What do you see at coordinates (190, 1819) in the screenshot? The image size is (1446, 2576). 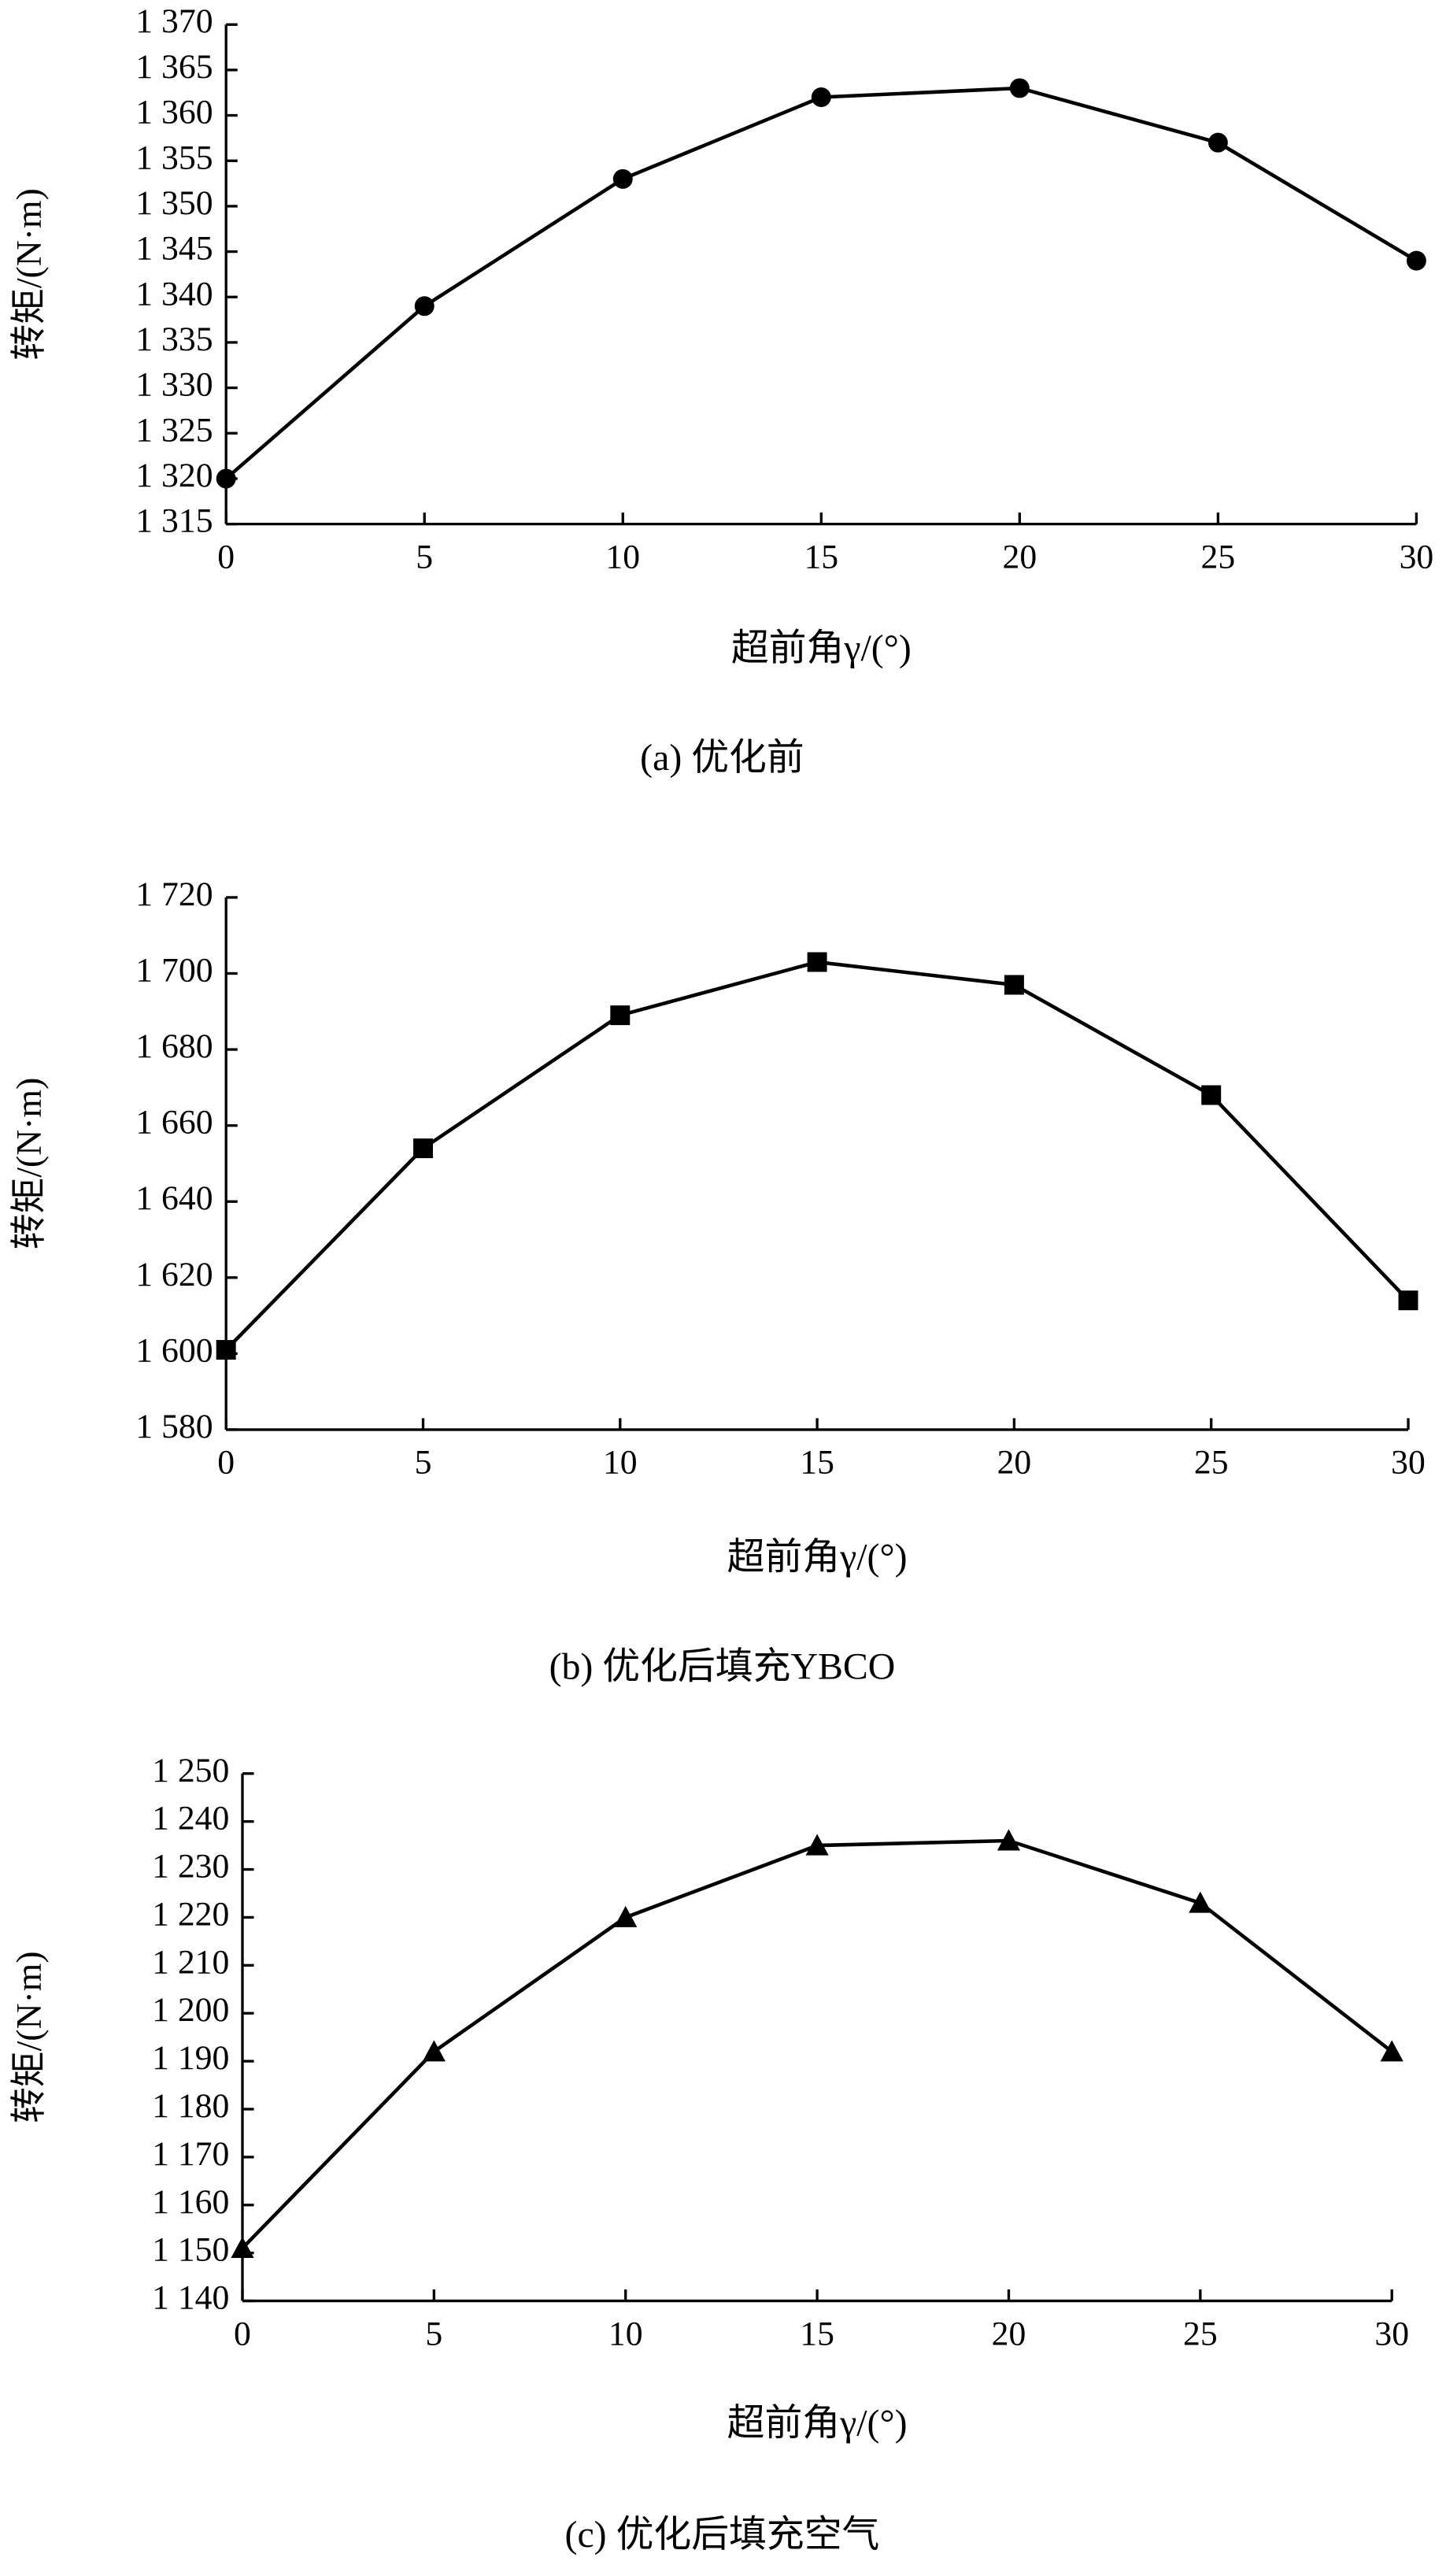 I see `y-tick-label: 1 240` at bounding box center [190, 1819].